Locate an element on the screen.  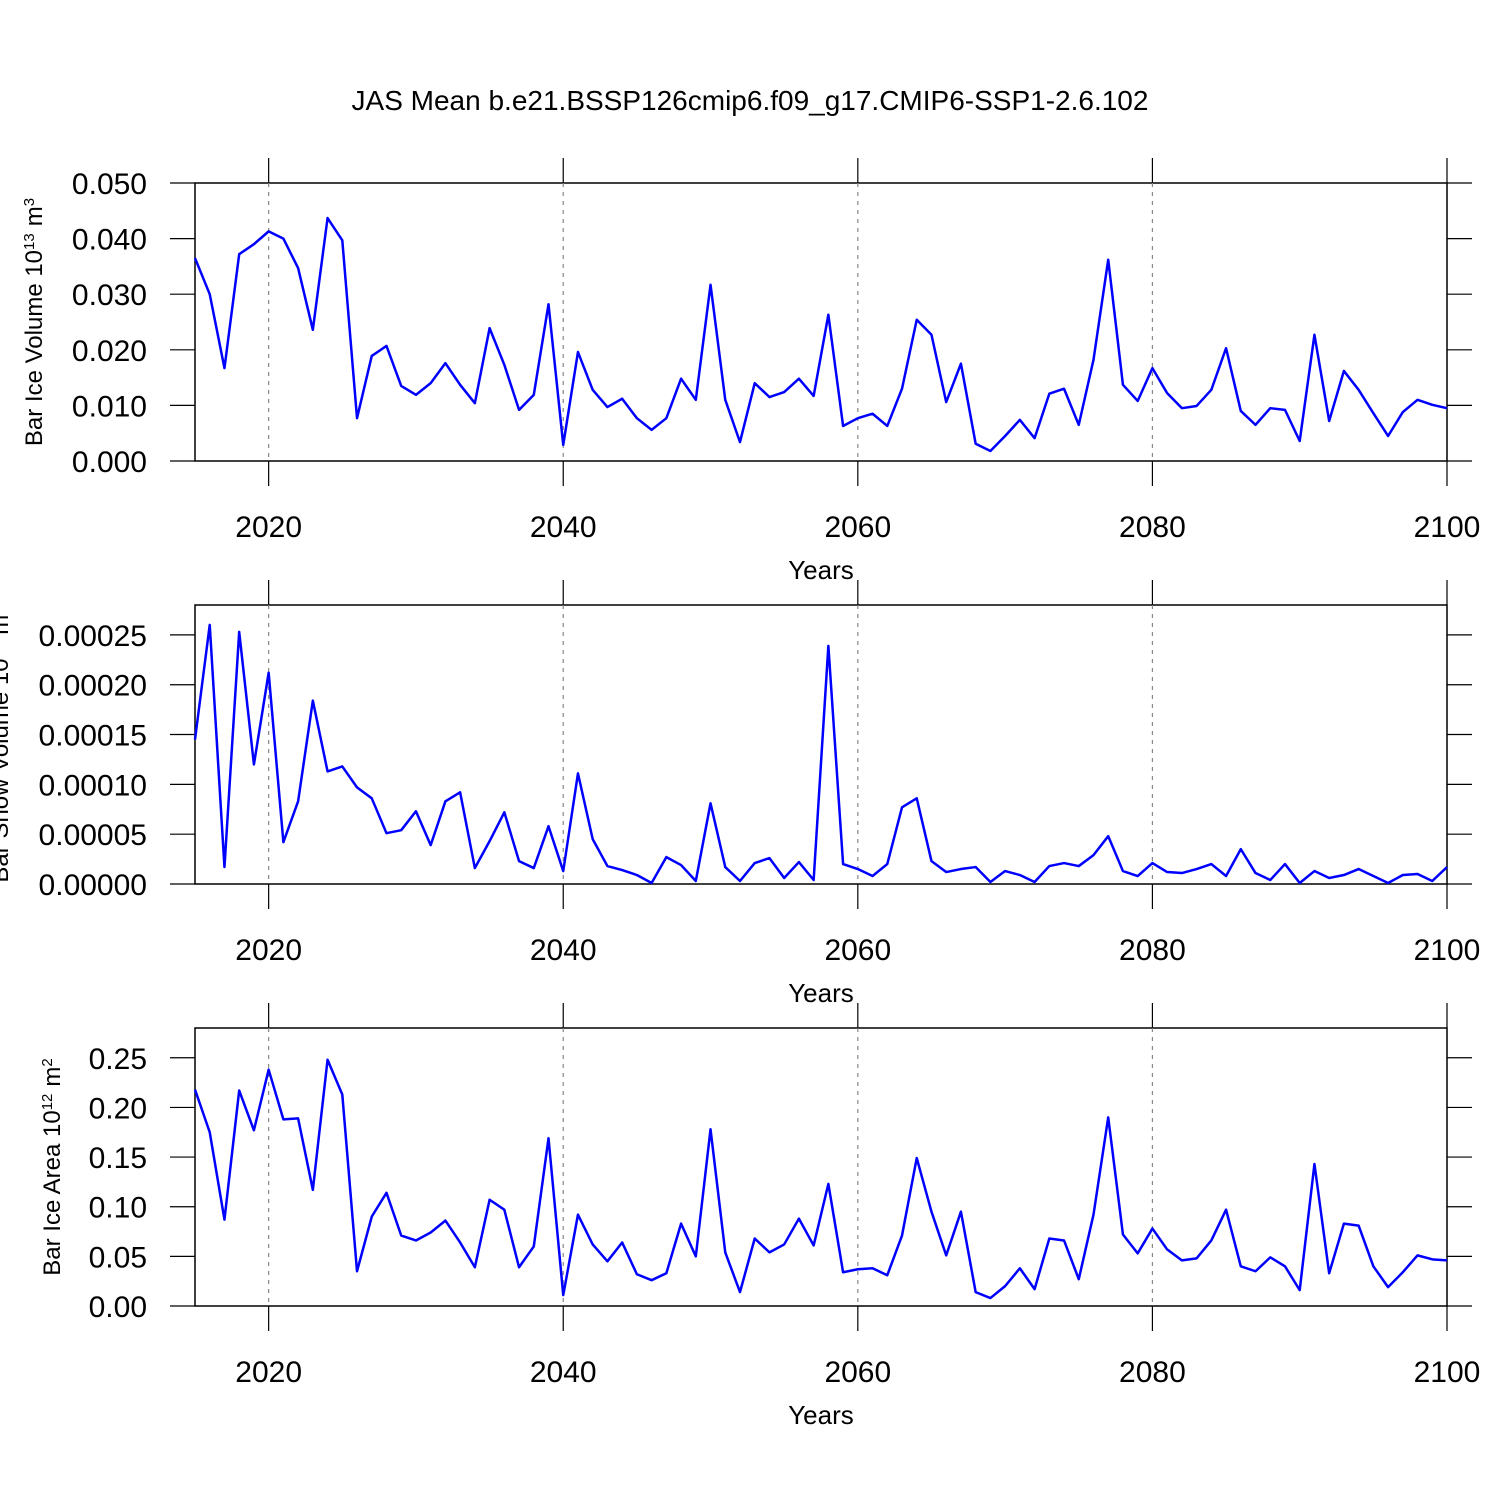
y-tick-label: 0.010 is located at coordinates (109, 406).